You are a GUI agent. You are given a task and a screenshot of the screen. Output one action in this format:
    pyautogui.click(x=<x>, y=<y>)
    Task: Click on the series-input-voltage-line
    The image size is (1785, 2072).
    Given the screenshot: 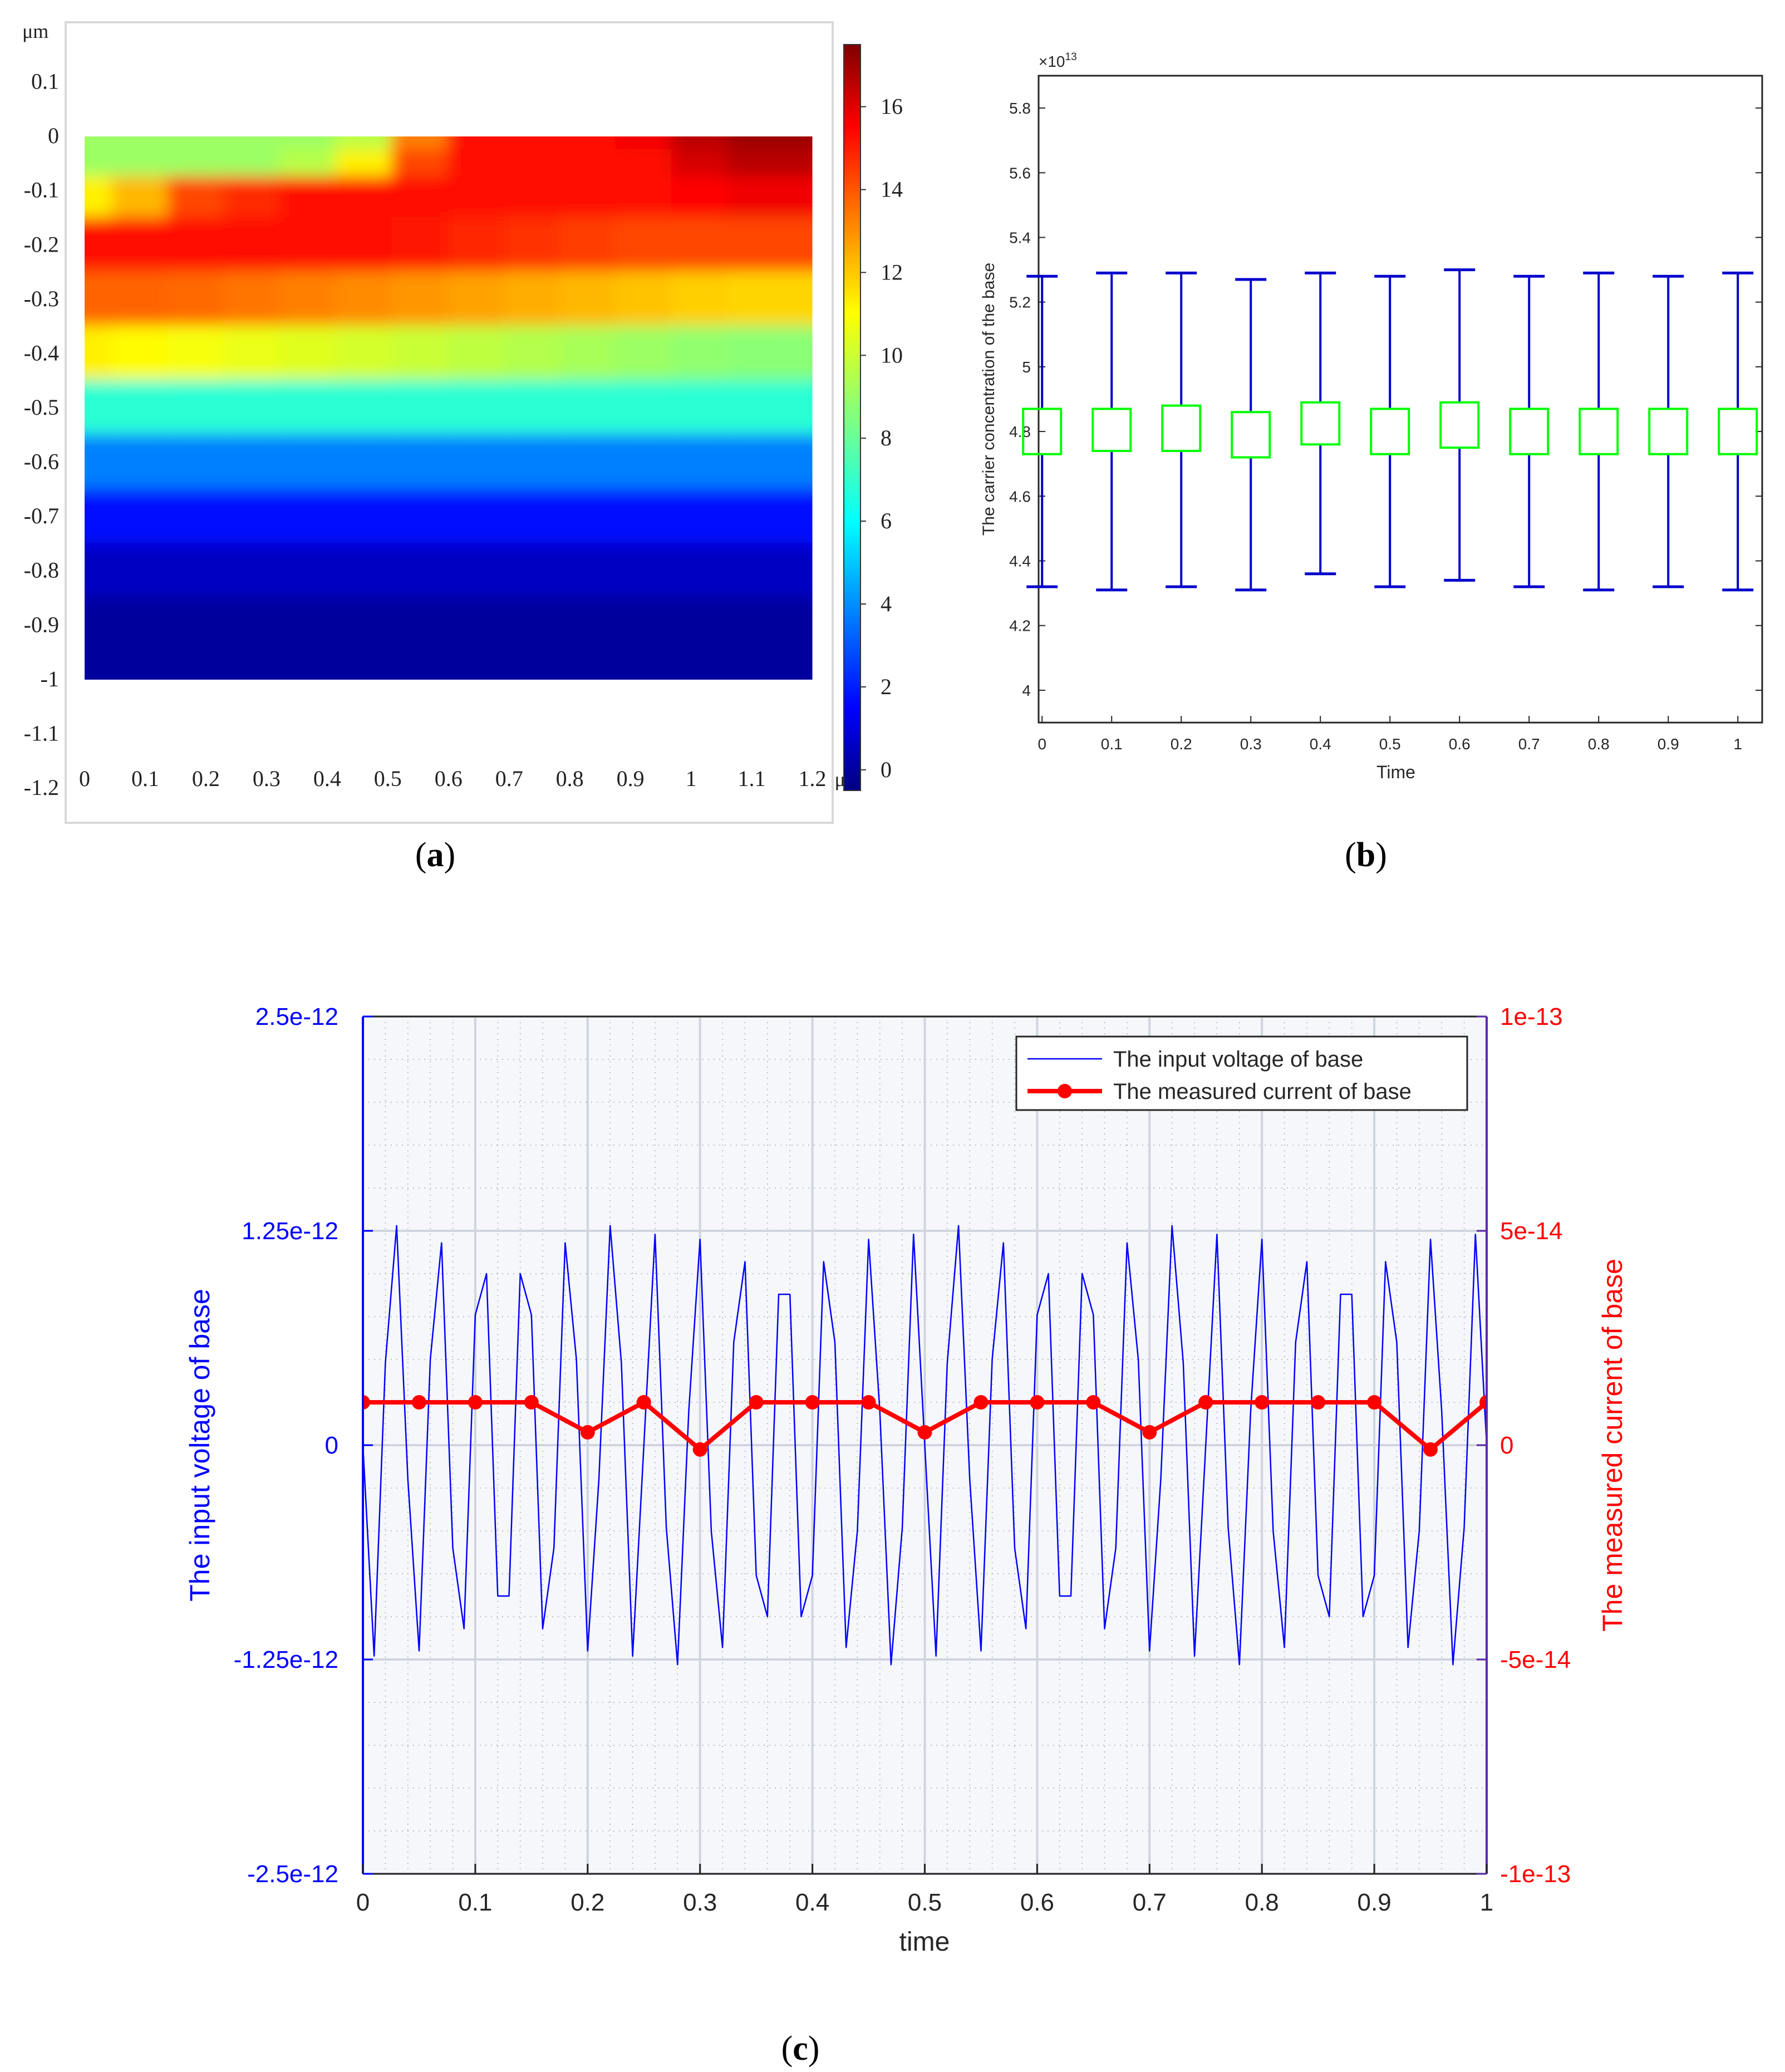 What is the action you would take?
    pyautogui.click(x=925, y=1445)
    